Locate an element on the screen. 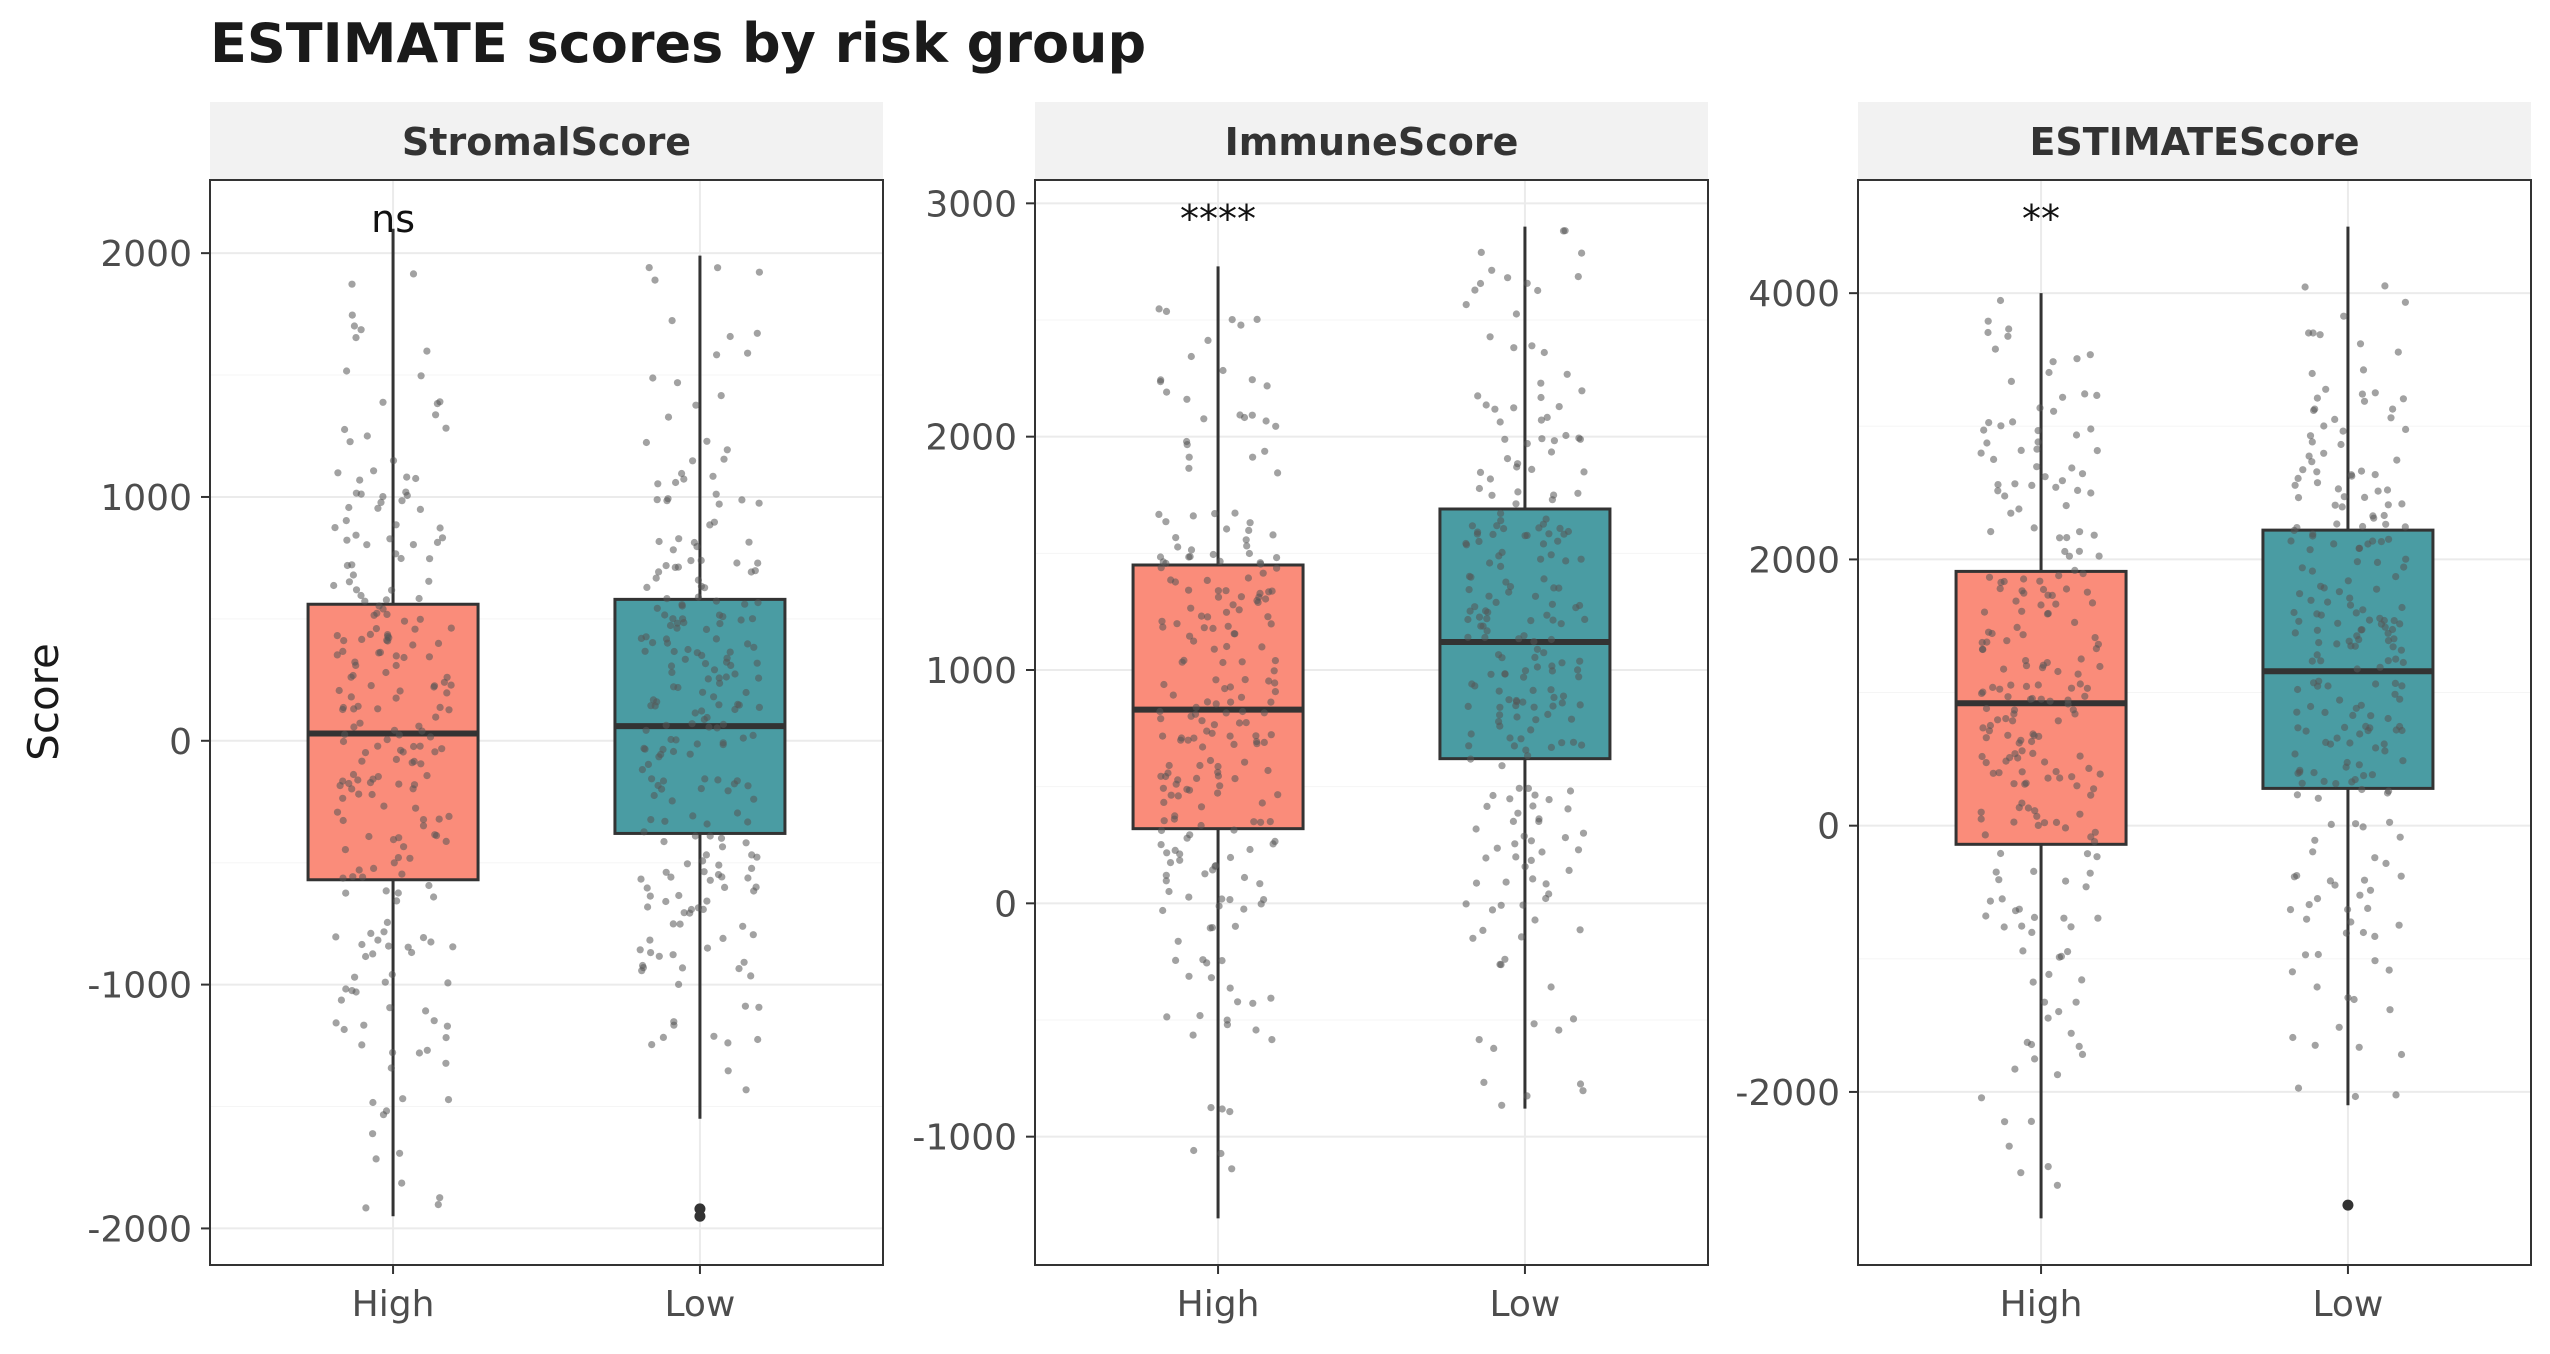 This screenshot has width=2550, height=1354. y-tick-label: -2000 is located at coordinates (1787, 1093).